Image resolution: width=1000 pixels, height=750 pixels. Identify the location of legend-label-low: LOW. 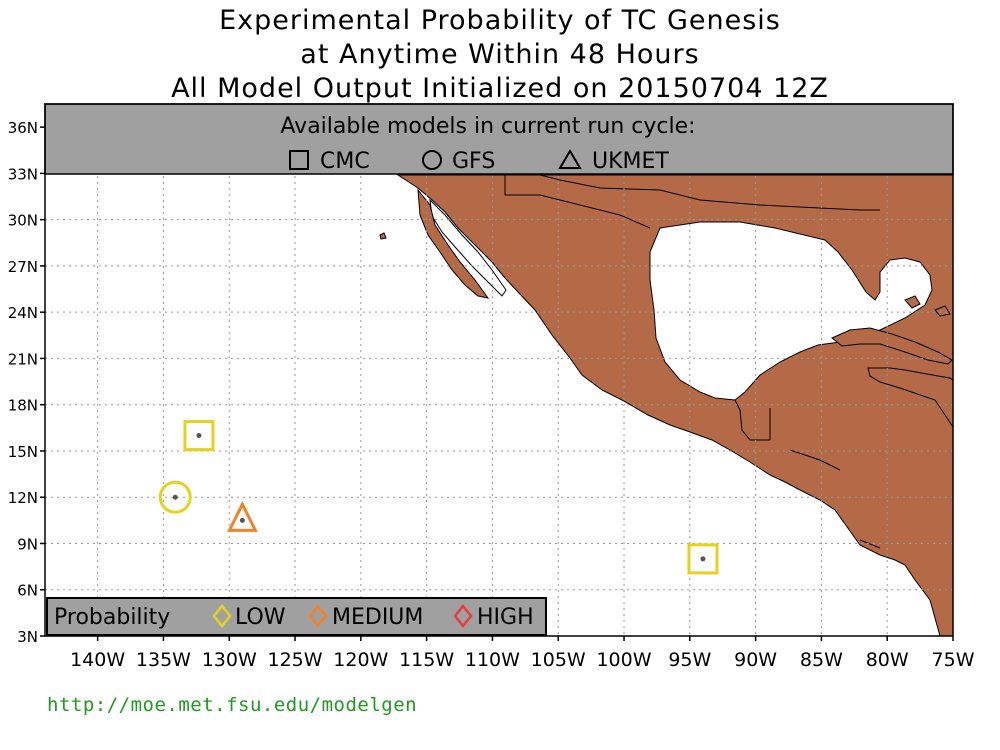
(260, 617).